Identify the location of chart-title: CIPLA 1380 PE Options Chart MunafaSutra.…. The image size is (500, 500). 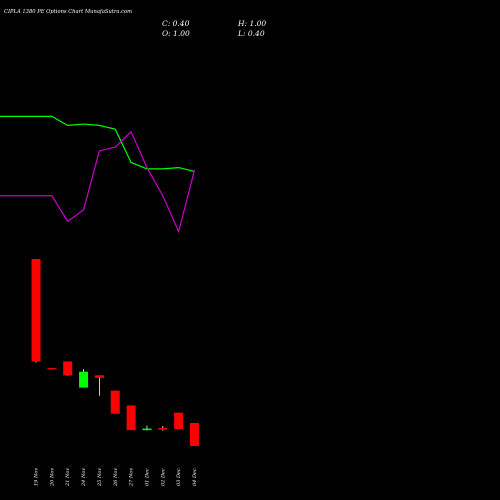
(68, 12).